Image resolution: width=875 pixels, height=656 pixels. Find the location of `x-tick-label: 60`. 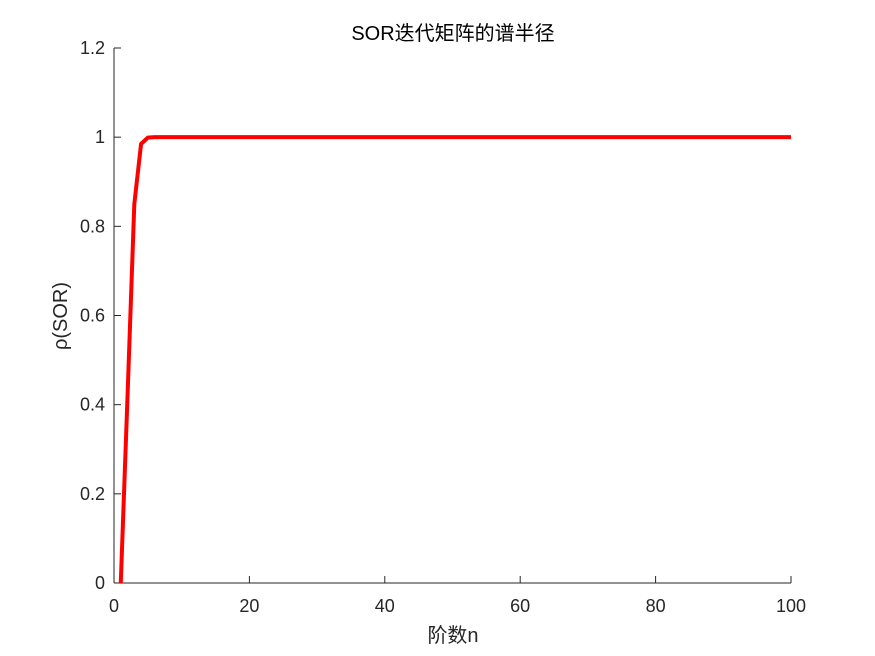

x-tick-label: 60 is located at coordinates (520, 606).